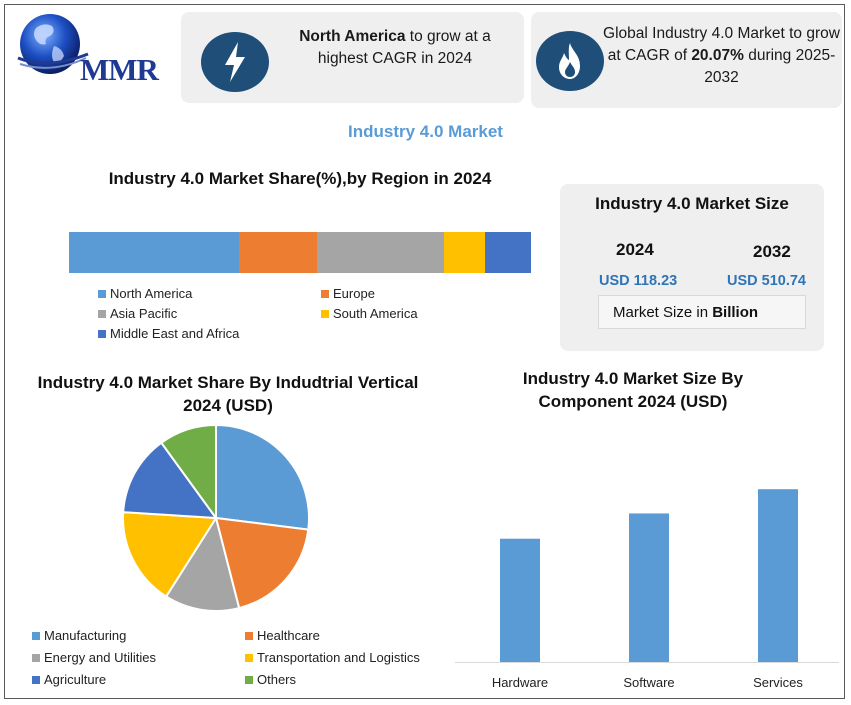  What do you see at coordinates (188, 472) in the screenshot?
I see `pie-slice-others` at bounding box center [188, 472].